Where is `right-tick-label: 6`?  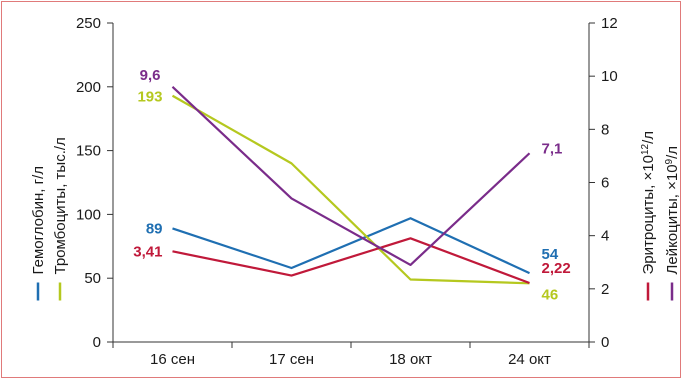
right-tick-label: 6 is located at coordinates (605, 183).